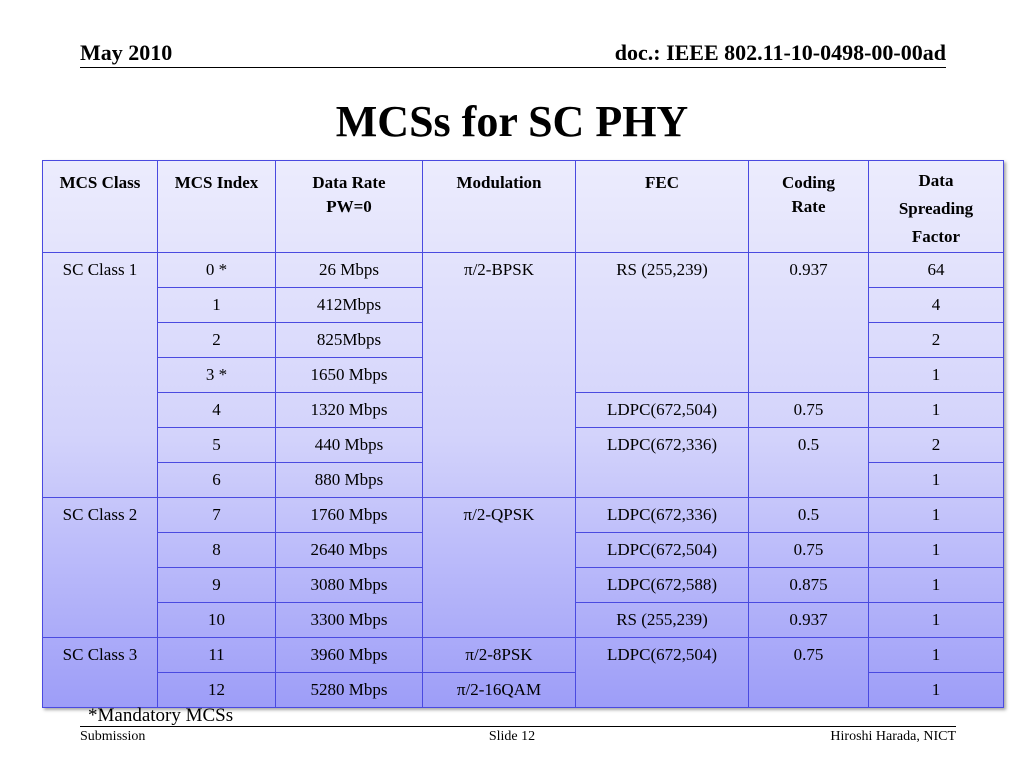 The height and width of the screenshot is (768, 1024). I want to click on class-cell: SC Class 3, so click(100, 672).